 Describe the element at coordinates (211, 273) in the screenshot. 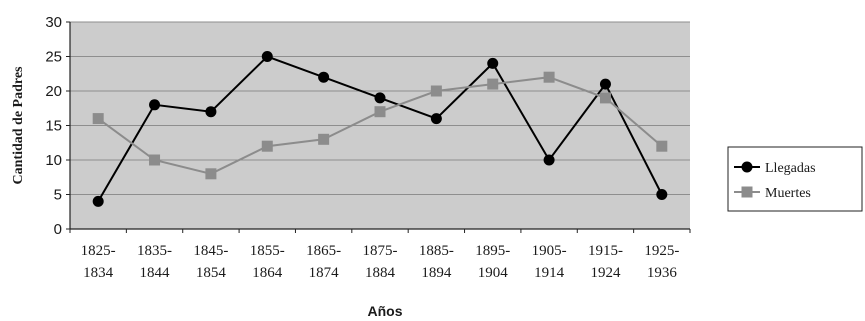

I see `x-tick-label-line: 1854` at that location.